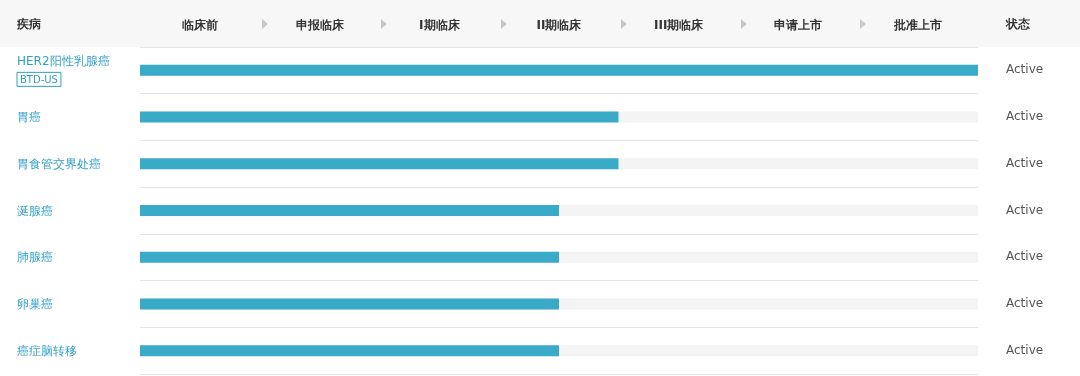 The image size is (1080, 376). What do you see at coordinates (1018, 24) in the screenshot?
I see `y2-axis-title: 状态` at bounding box center [1018, 24].